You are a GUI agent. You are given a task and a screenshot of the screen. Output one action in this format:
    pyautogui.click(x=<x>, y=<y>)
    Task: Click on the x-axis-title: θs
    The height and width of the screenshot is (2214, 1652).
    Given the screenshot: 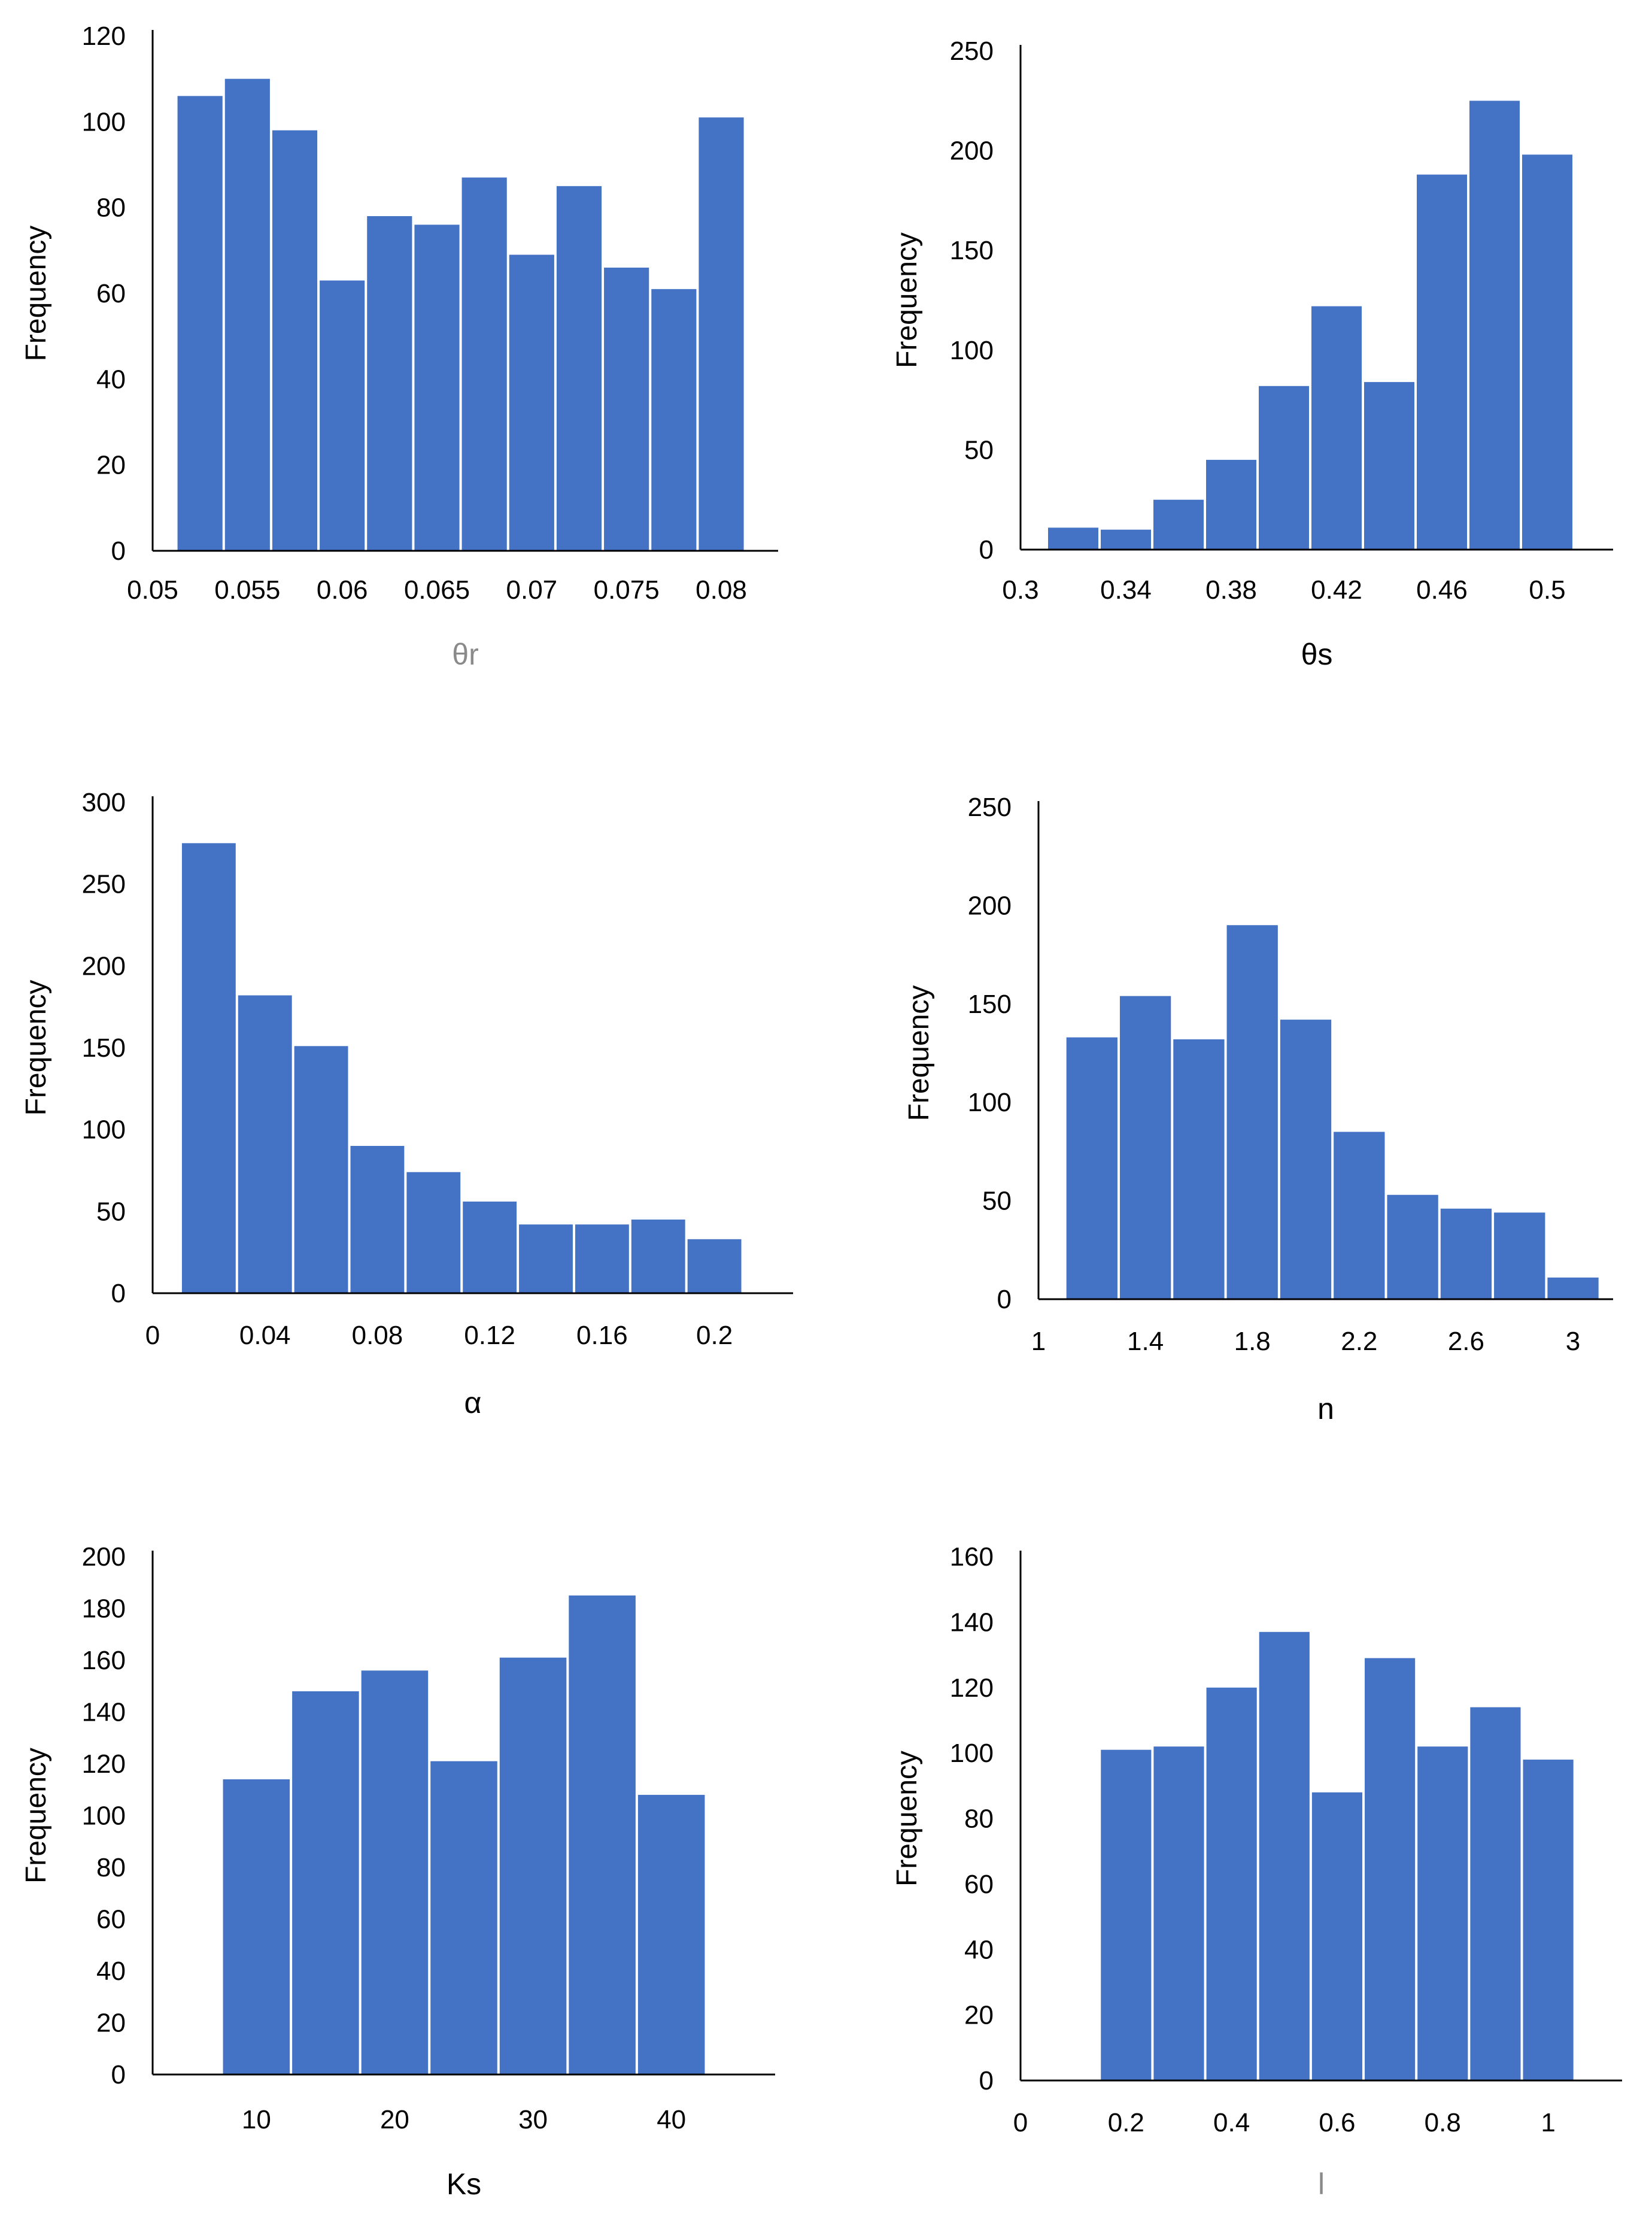 What is the action you would take?
    pyautogui.click(x=1317, y=654)
    